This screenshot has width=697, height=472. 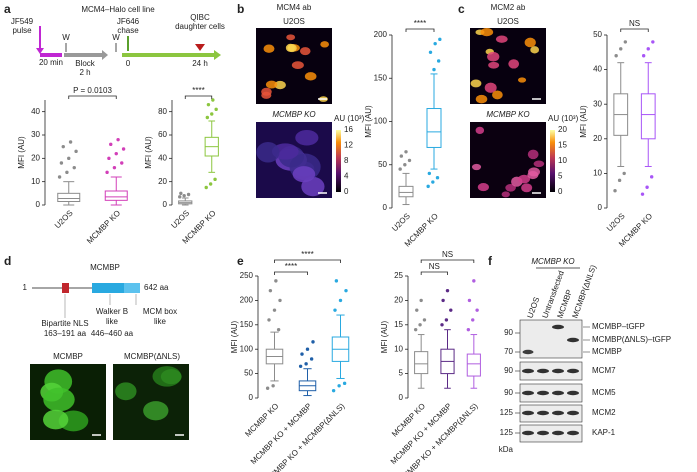 I want to click on band-label: MCMBP–tGFP, so click(x=618, y=326).